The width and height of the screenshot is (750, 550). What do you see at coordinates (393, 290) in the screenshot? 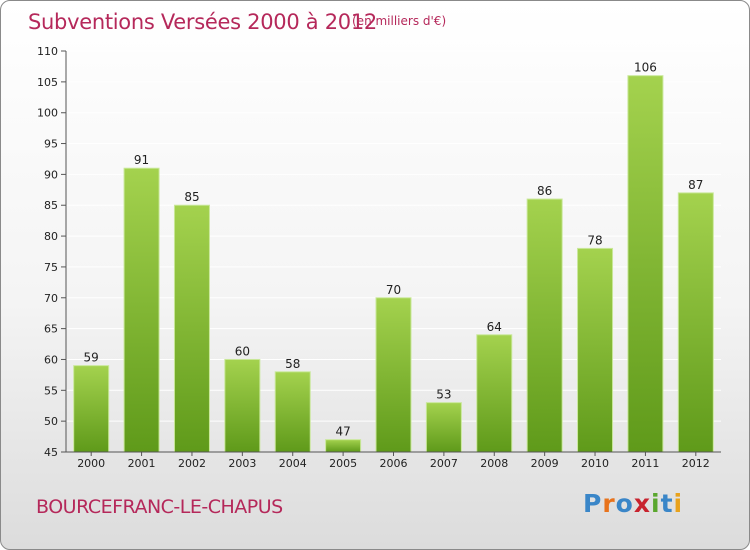
I see `bar-value-label: 70` at bounding box center [393, 290].